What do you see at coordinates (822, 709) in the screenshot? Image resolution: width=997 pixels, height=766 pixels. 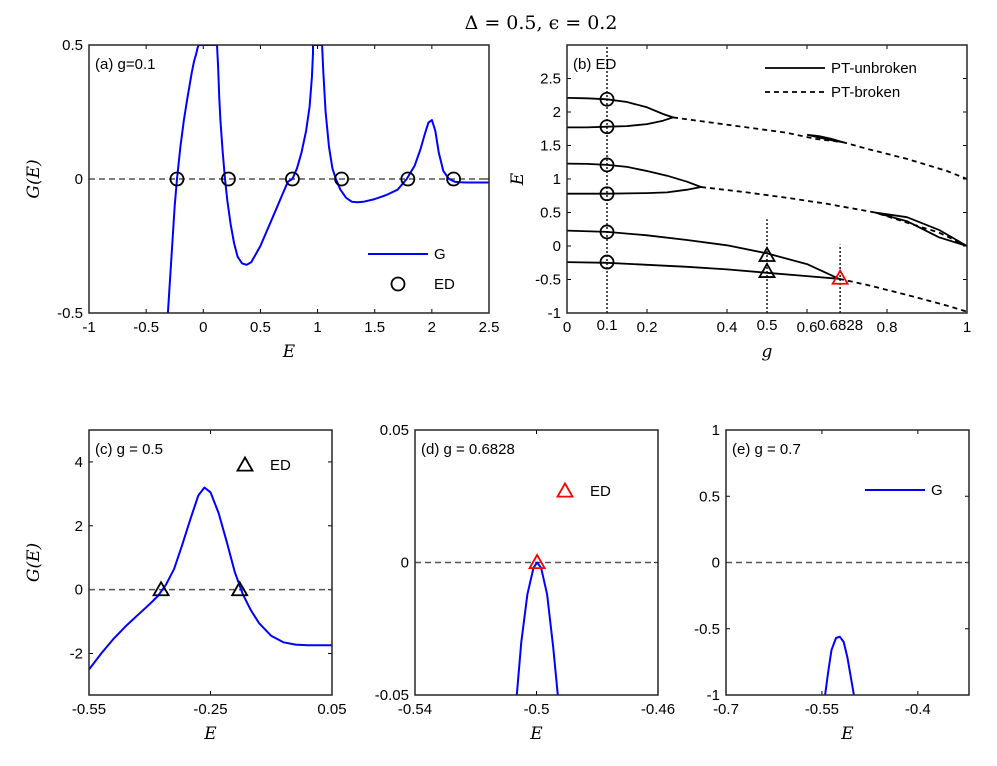 I see `x-tick-label-e: -0.55` at bounding box center [822, 709].